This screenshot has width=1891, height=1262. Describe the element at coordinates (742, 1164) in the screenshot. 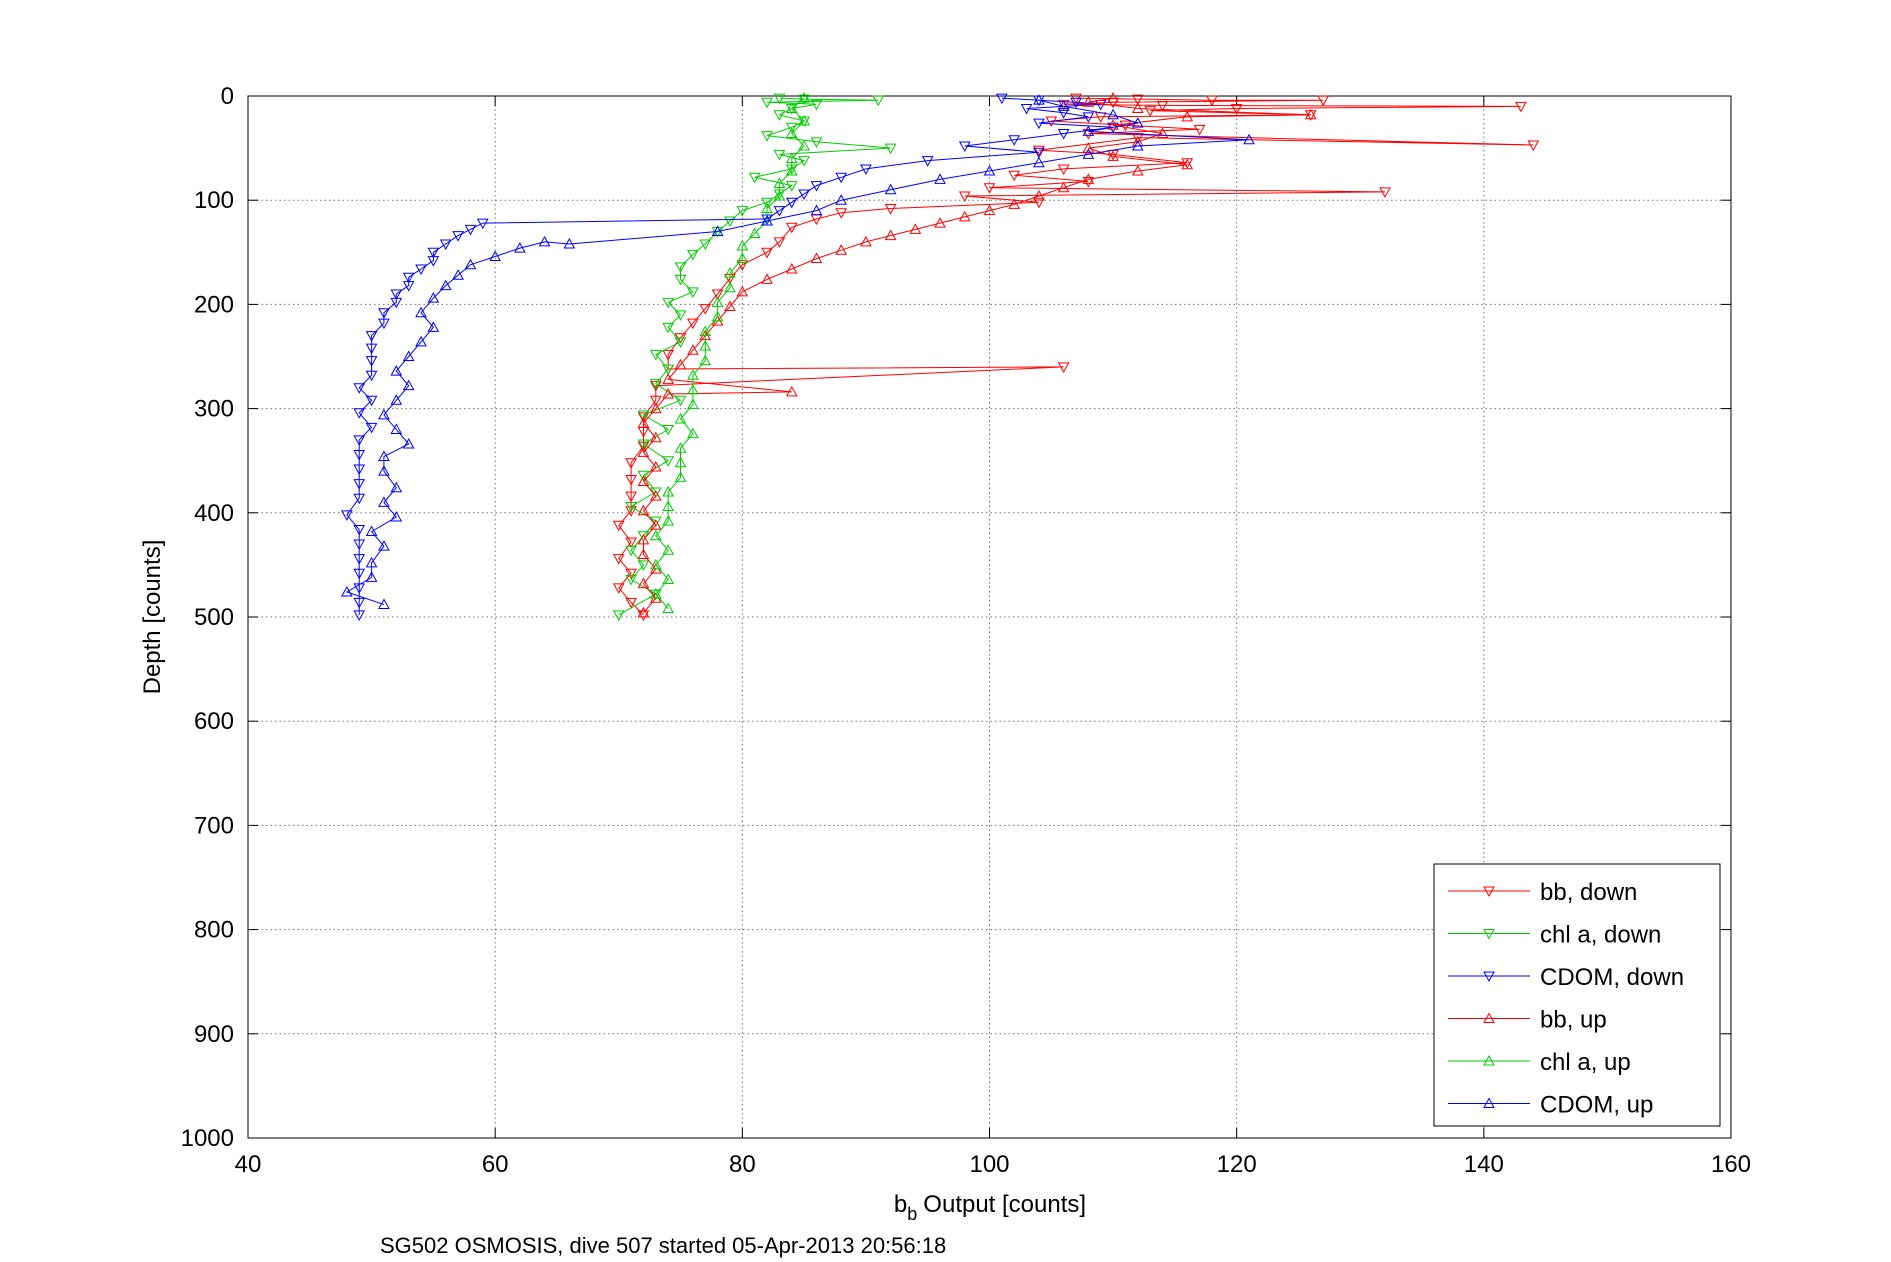

I see `x-tick-label: 80` at that location.